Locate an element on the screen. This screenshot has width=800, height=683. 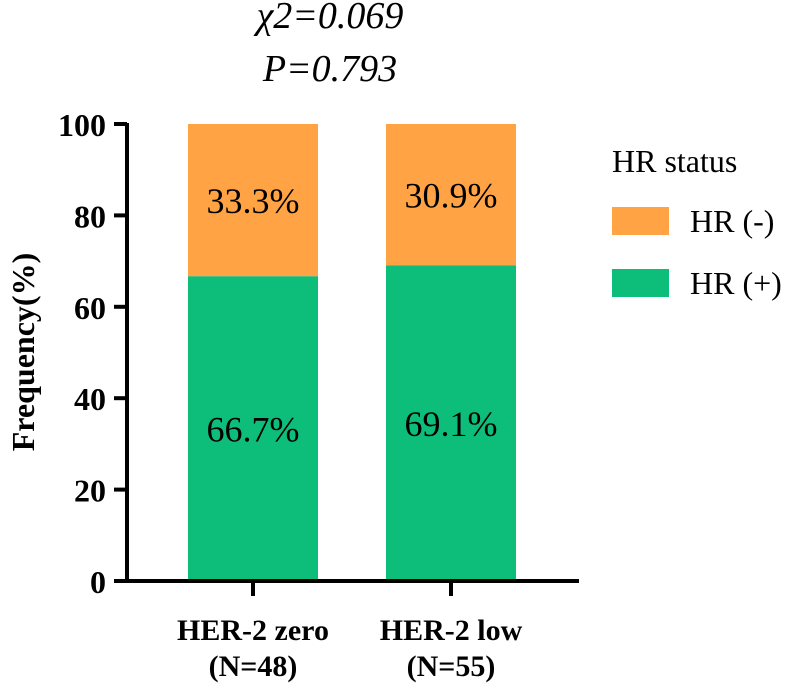
bar-data-label: 33.3% is located at coordinates (253, 201).